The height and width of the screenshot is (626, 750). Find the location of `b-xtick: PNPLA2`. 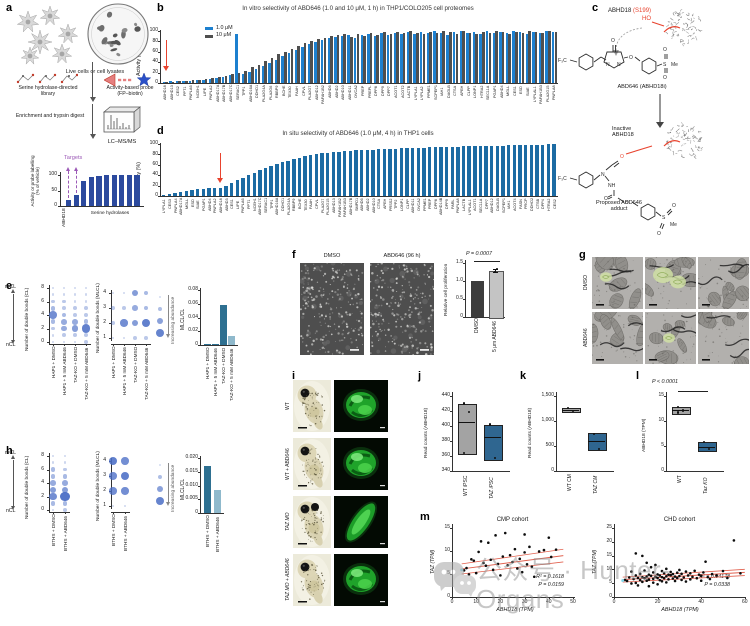

b-xtick: PNPLA2 is located at coordinates (211, 92).